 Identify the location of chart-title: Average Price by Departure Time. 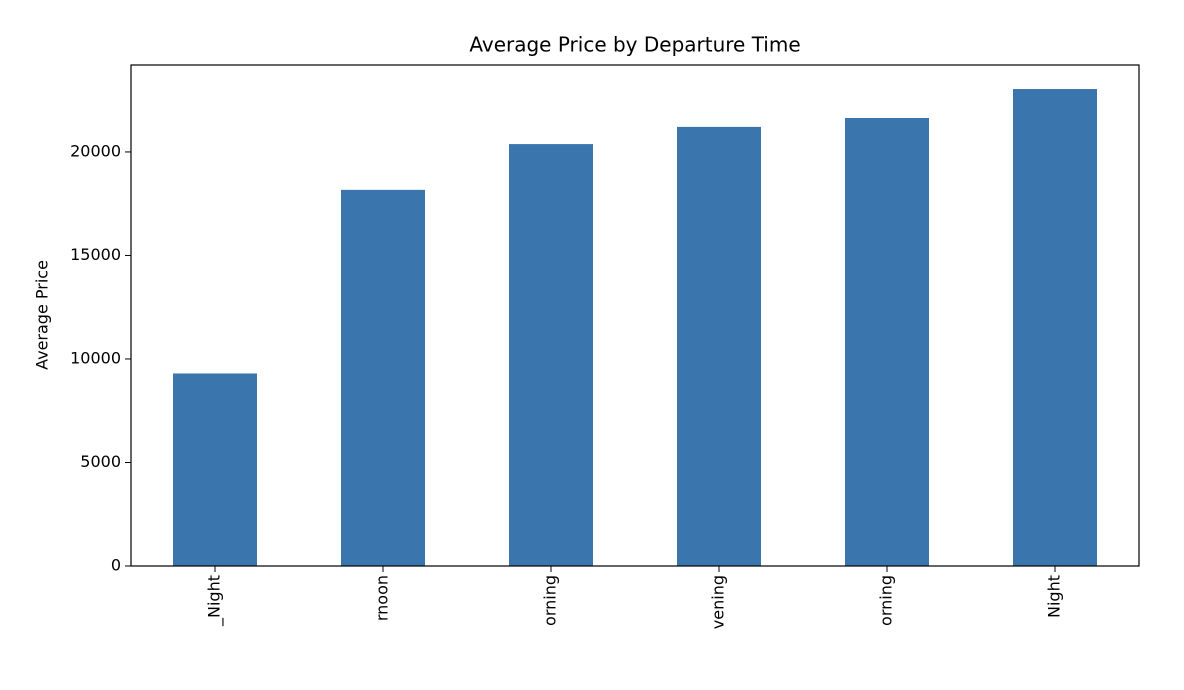
(634, 45).